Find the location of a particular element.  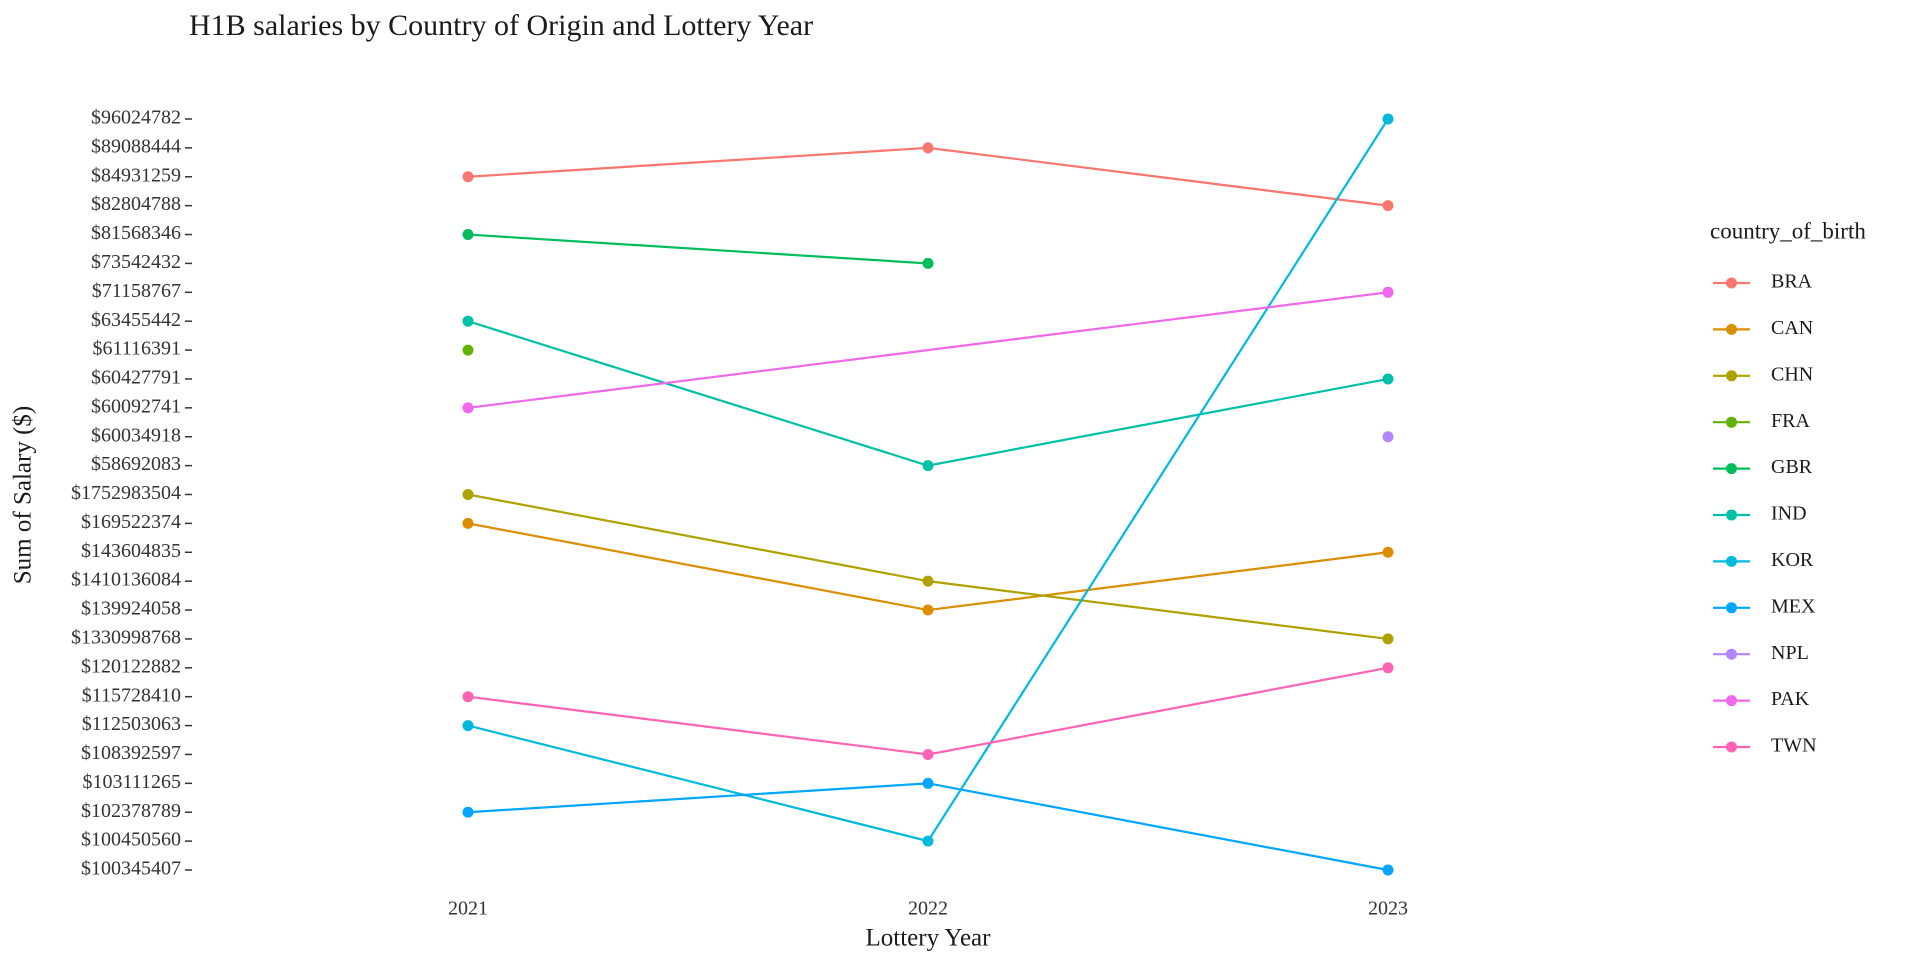

y-tick-label: $103111265 is located at coordinates (131, 782).